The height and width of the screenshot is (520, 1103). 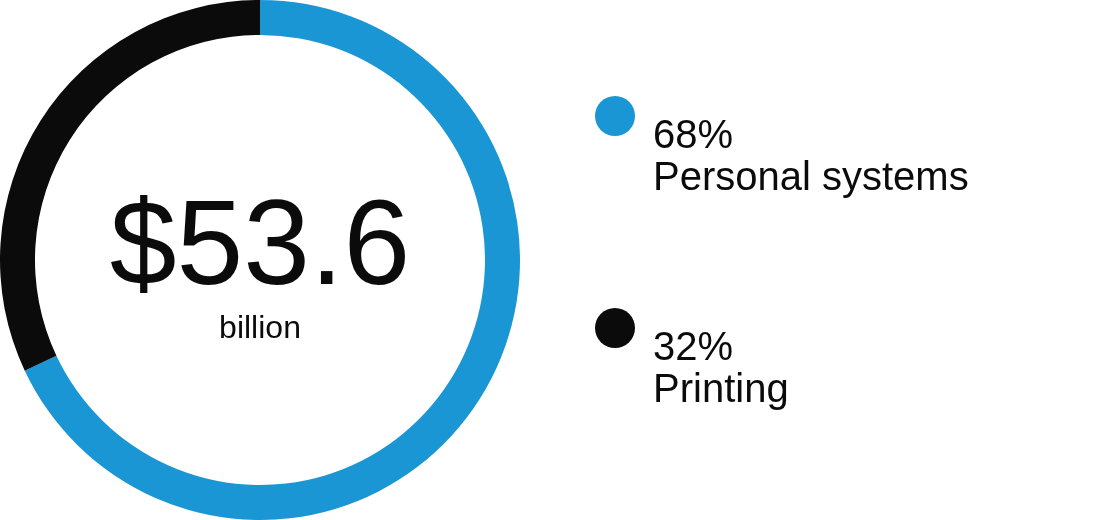 What do you see at coordinates (260, 327) in the screenshot?
I see `text: billion` at bounding box center [260, 327].